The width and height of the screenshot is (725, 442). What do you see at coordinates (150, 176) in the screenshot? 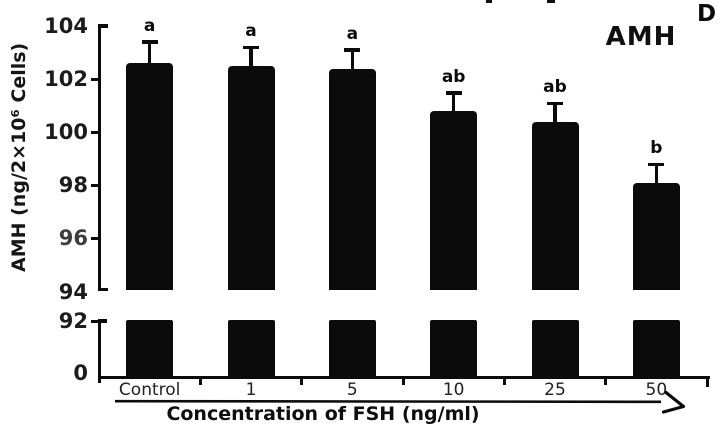
I see `bar-upper-Control` at bounding box center [150, 176].